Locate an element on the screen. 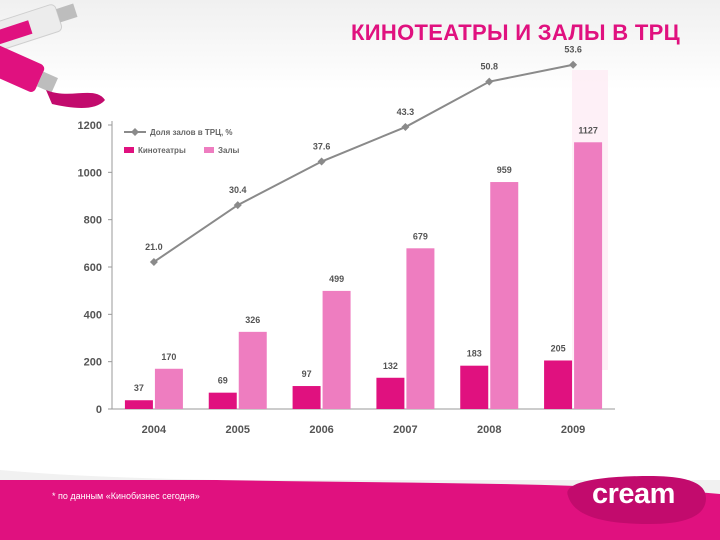  x-tick-label: 2008 is located at coordinates (489, 430).